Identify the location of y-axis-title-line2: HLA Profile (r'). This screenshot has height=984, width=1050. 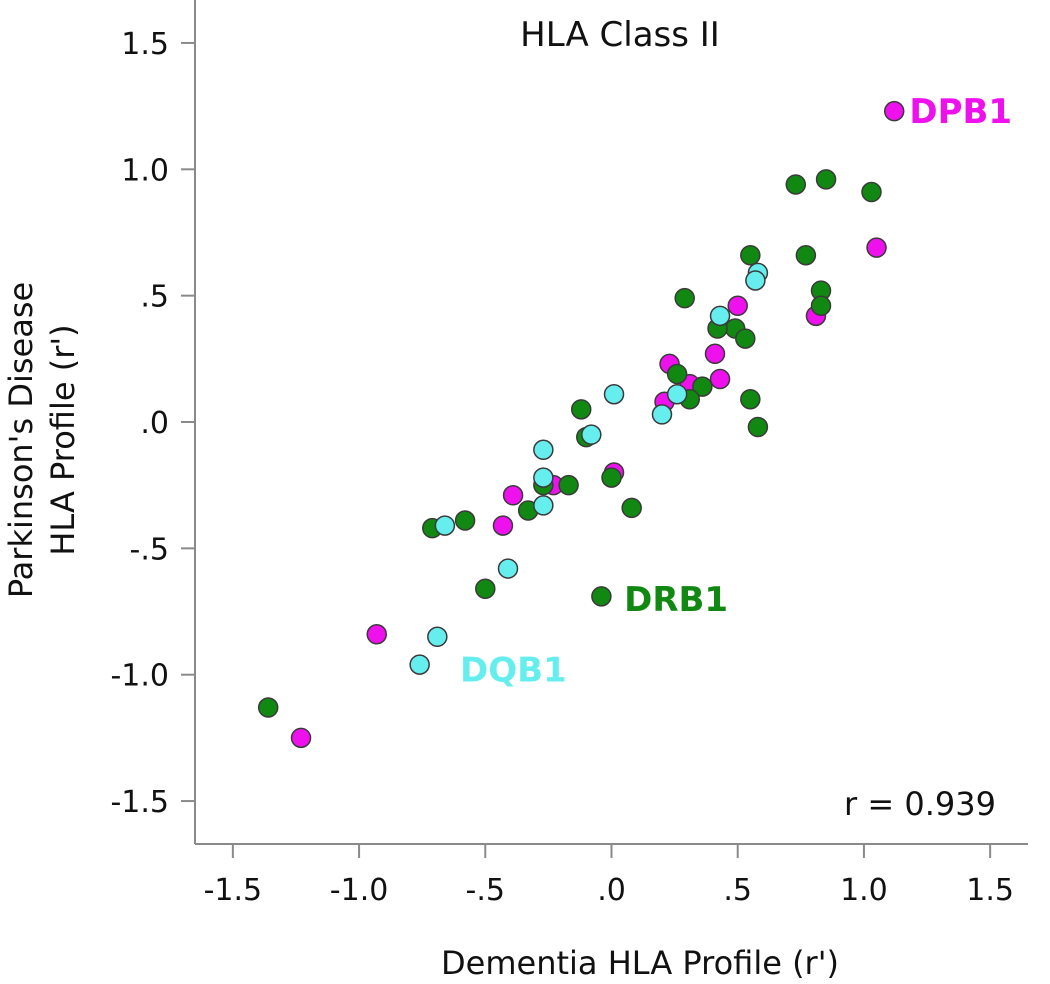
(63, 439).